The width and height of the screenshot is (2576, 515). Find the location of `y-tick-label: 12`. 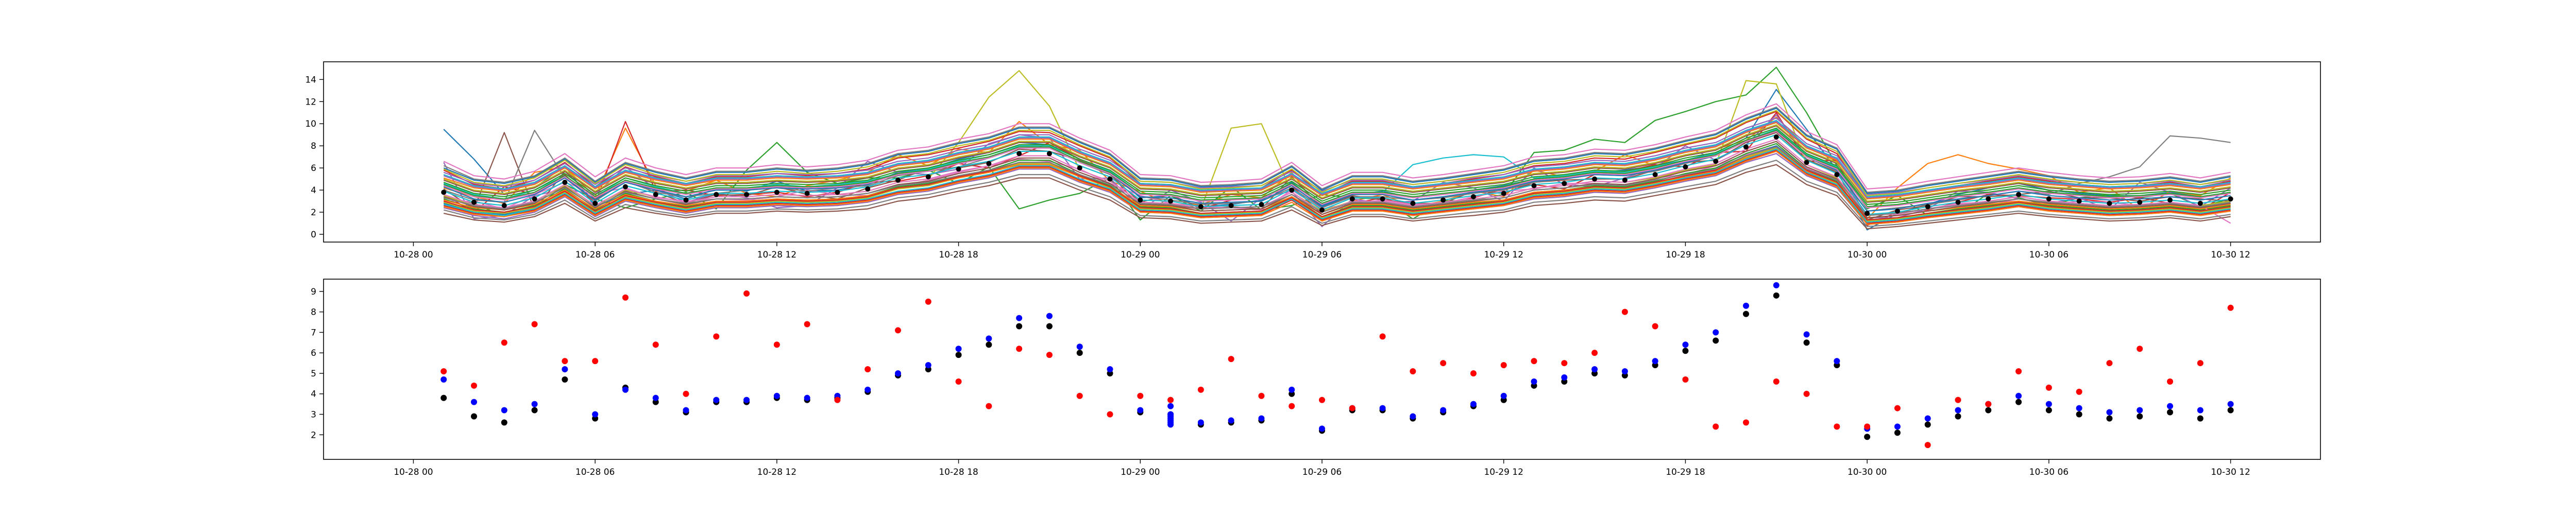

y-tick-label: 12 is located at coordinates (310, 102).